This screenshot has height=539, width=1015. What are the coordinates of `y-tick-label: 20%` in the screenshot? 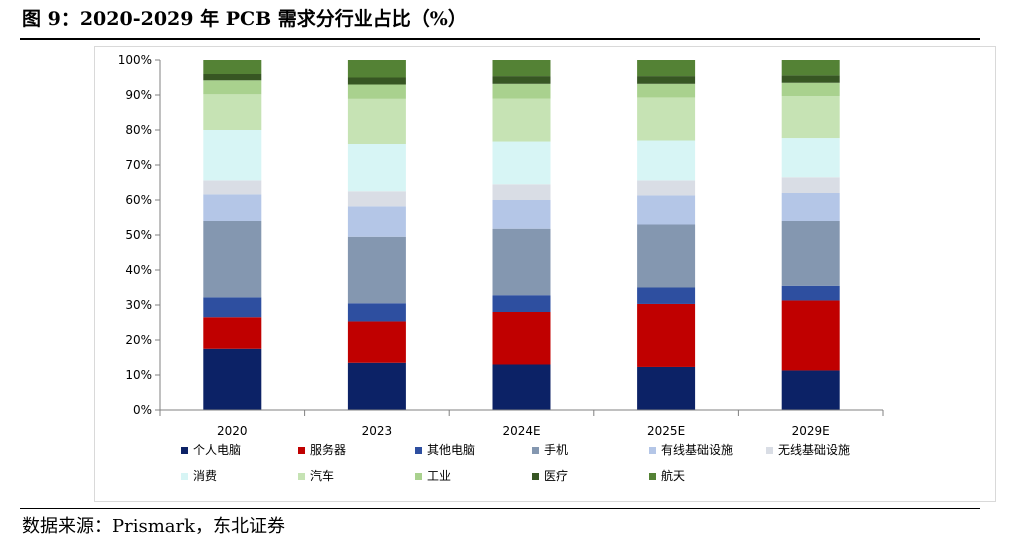 It's located at (138, 340).